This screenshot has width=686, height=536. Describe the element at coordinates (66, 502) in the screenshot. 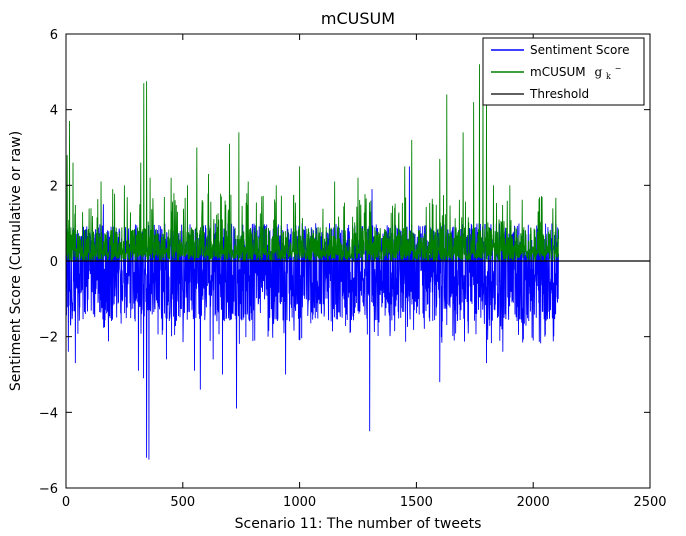

I see `x-tick-label: 0` at that location.